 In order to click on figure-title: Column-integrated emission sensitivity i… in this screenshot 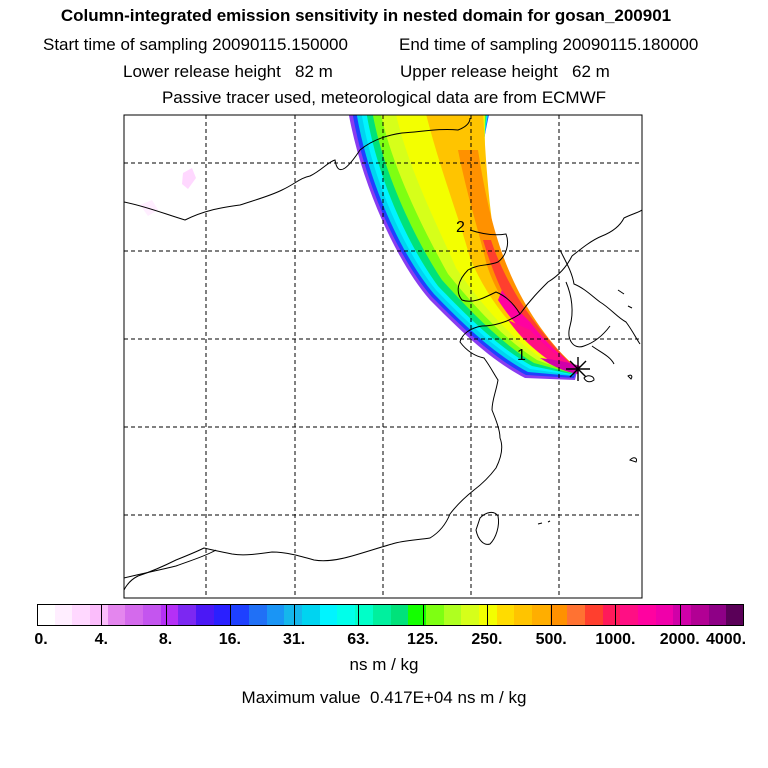, I will do `click(366, 15)`.